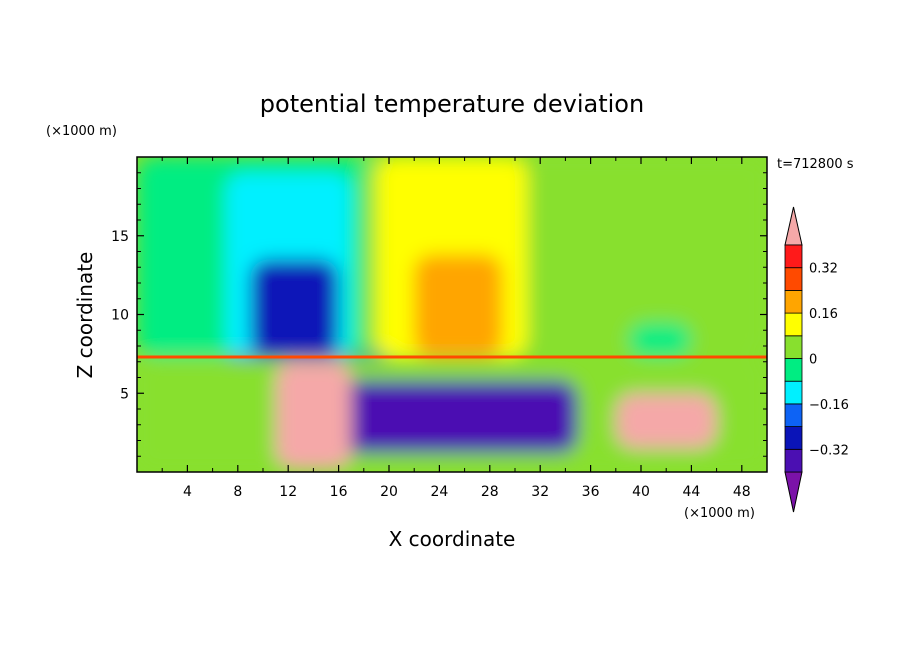 Image resolution: width=904 pixels, height=654 pixels. What do you see at coordinates (389, 492) in the screenshot?
I see `x-tick-label: 20` at bounding box center [389, 492].